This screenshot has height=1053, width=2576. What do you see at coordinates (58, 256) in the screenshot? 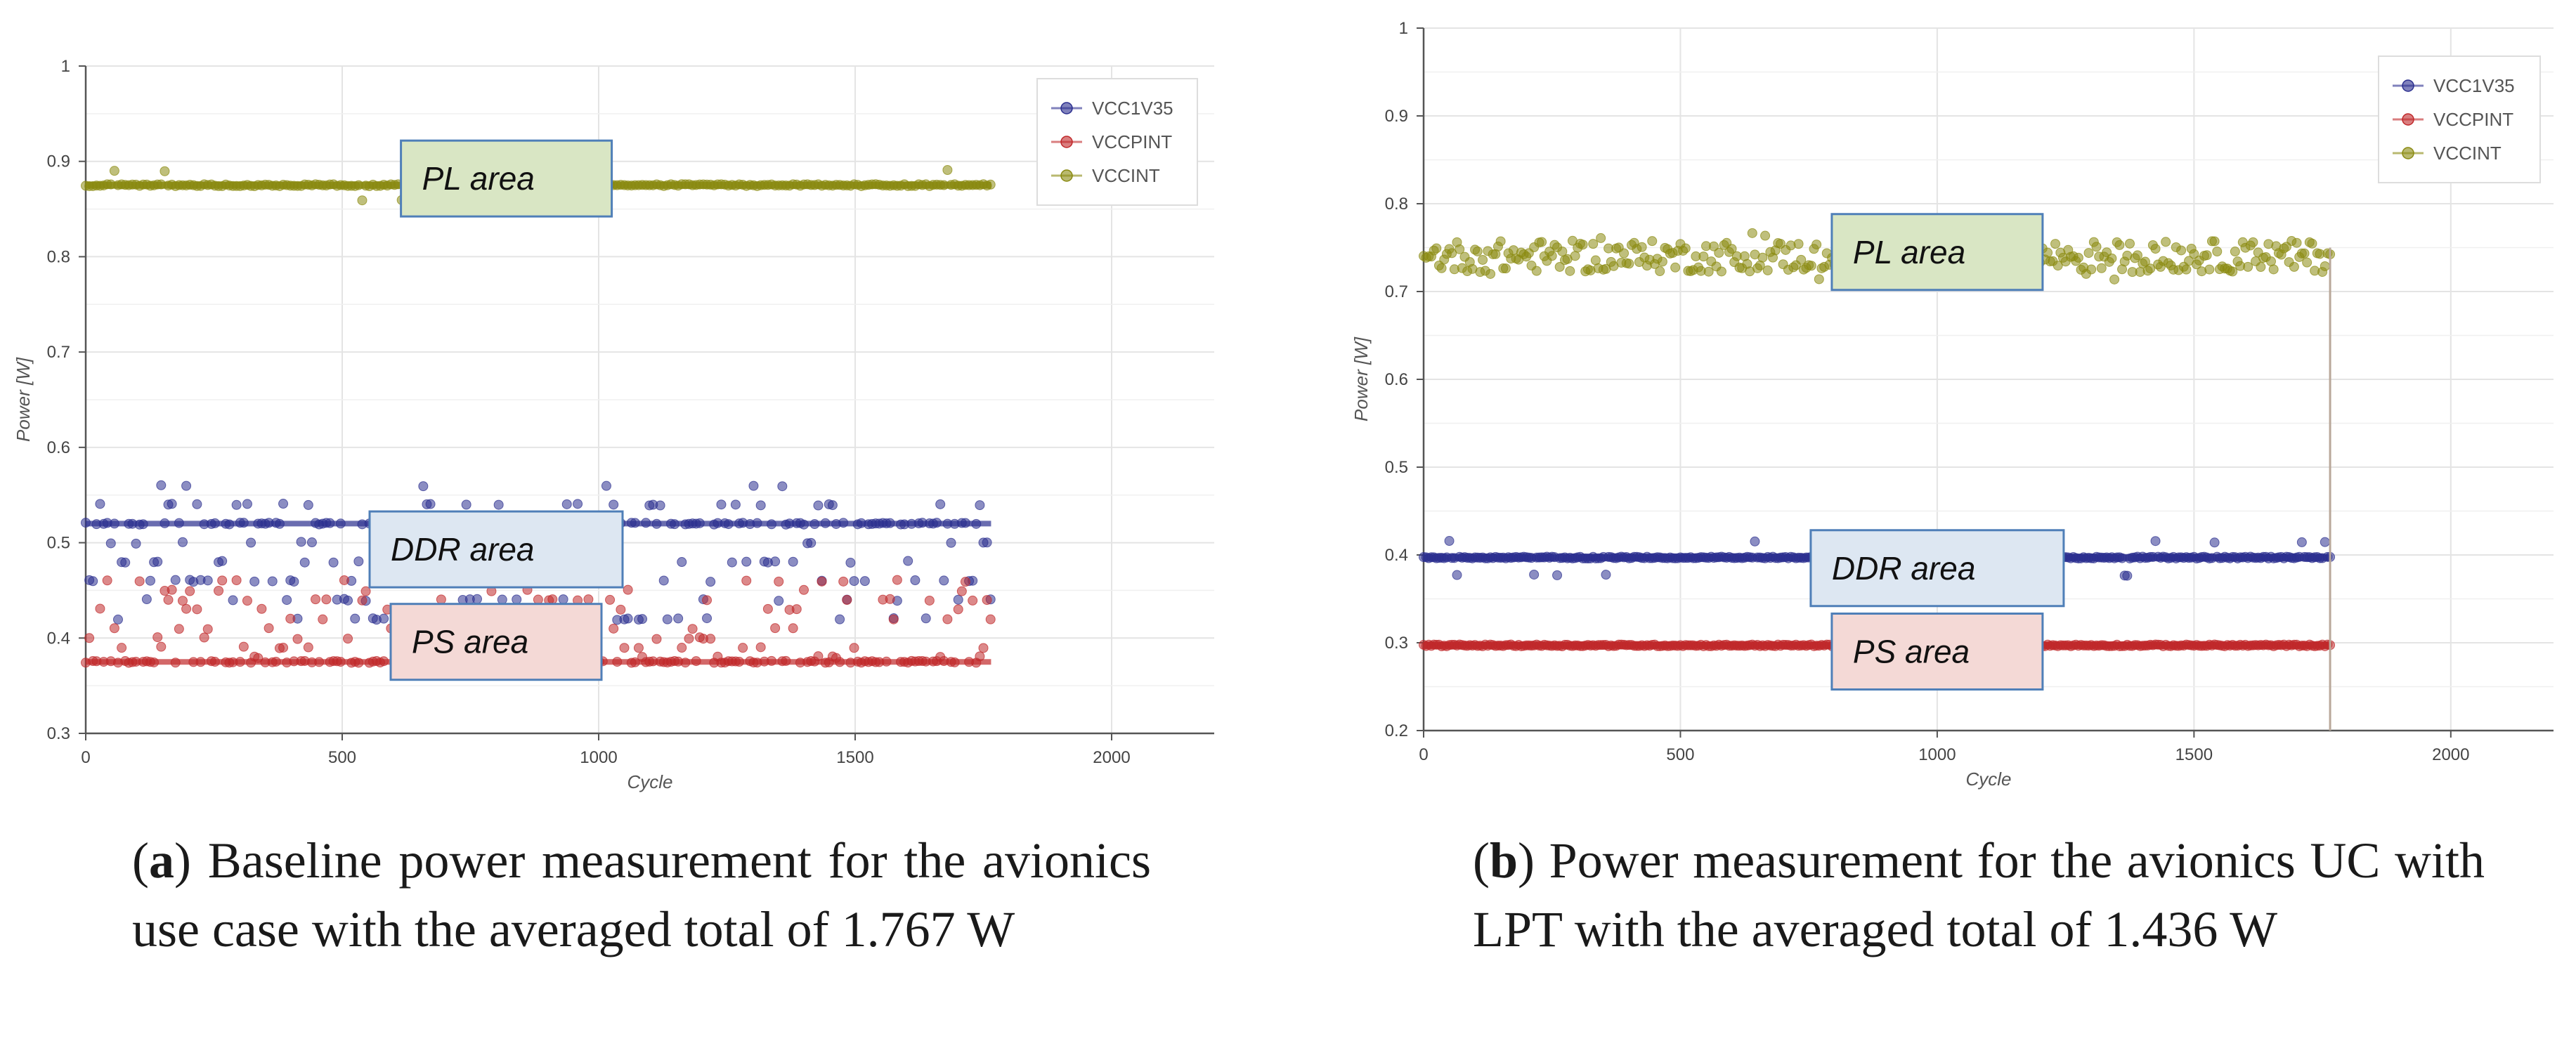
I see `y-tick-label: 0.8` at bounding box center [58, 256].